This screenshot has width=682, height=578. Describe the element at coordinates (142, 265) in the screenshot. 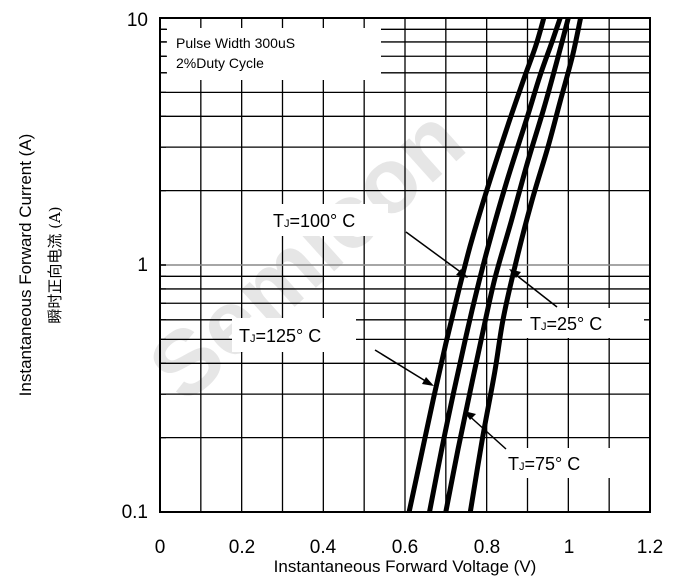

I see `y-tick-label: 1` at that location.